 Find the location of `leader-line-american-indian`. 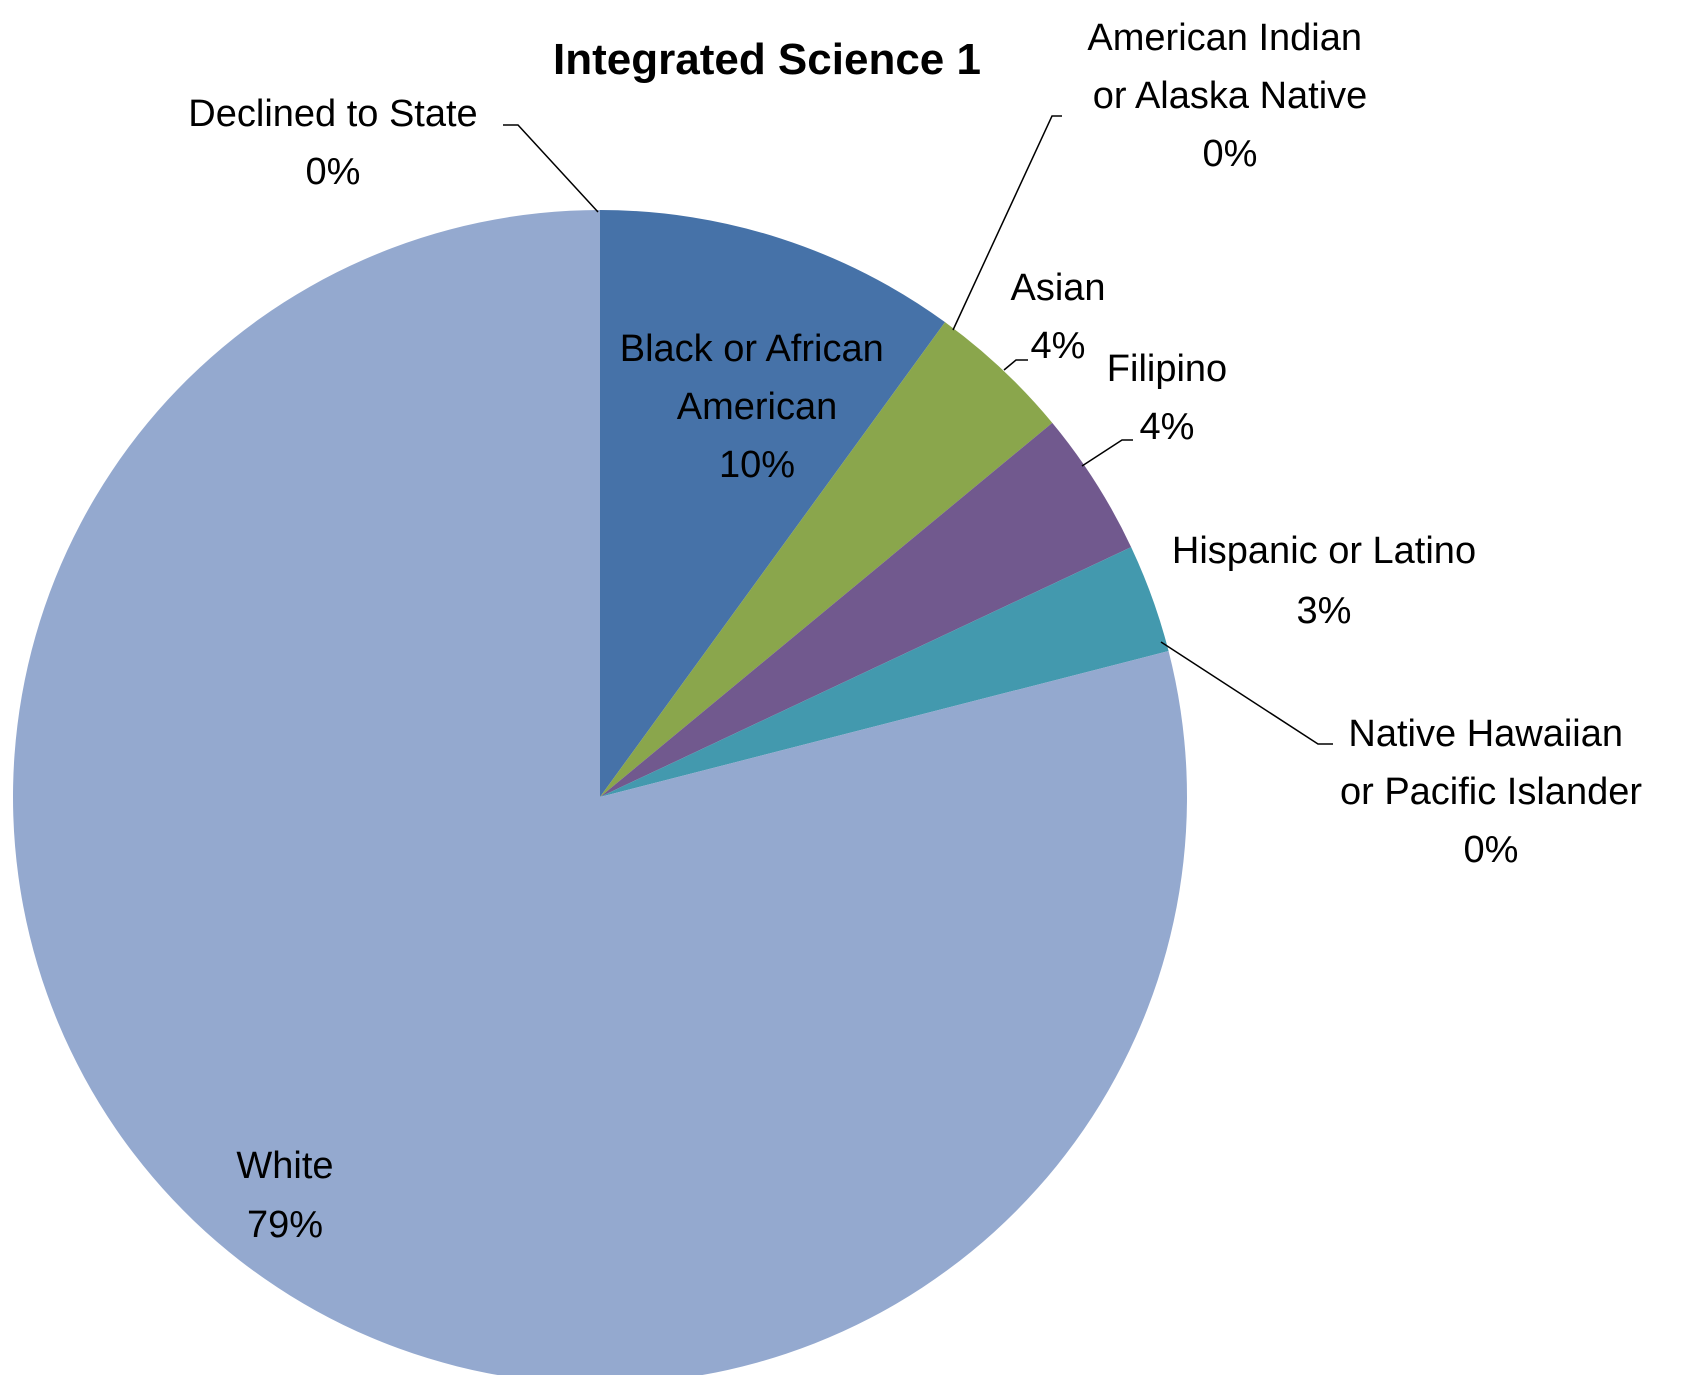

leader-line-american-indian is located at coordinates (1007, 223).